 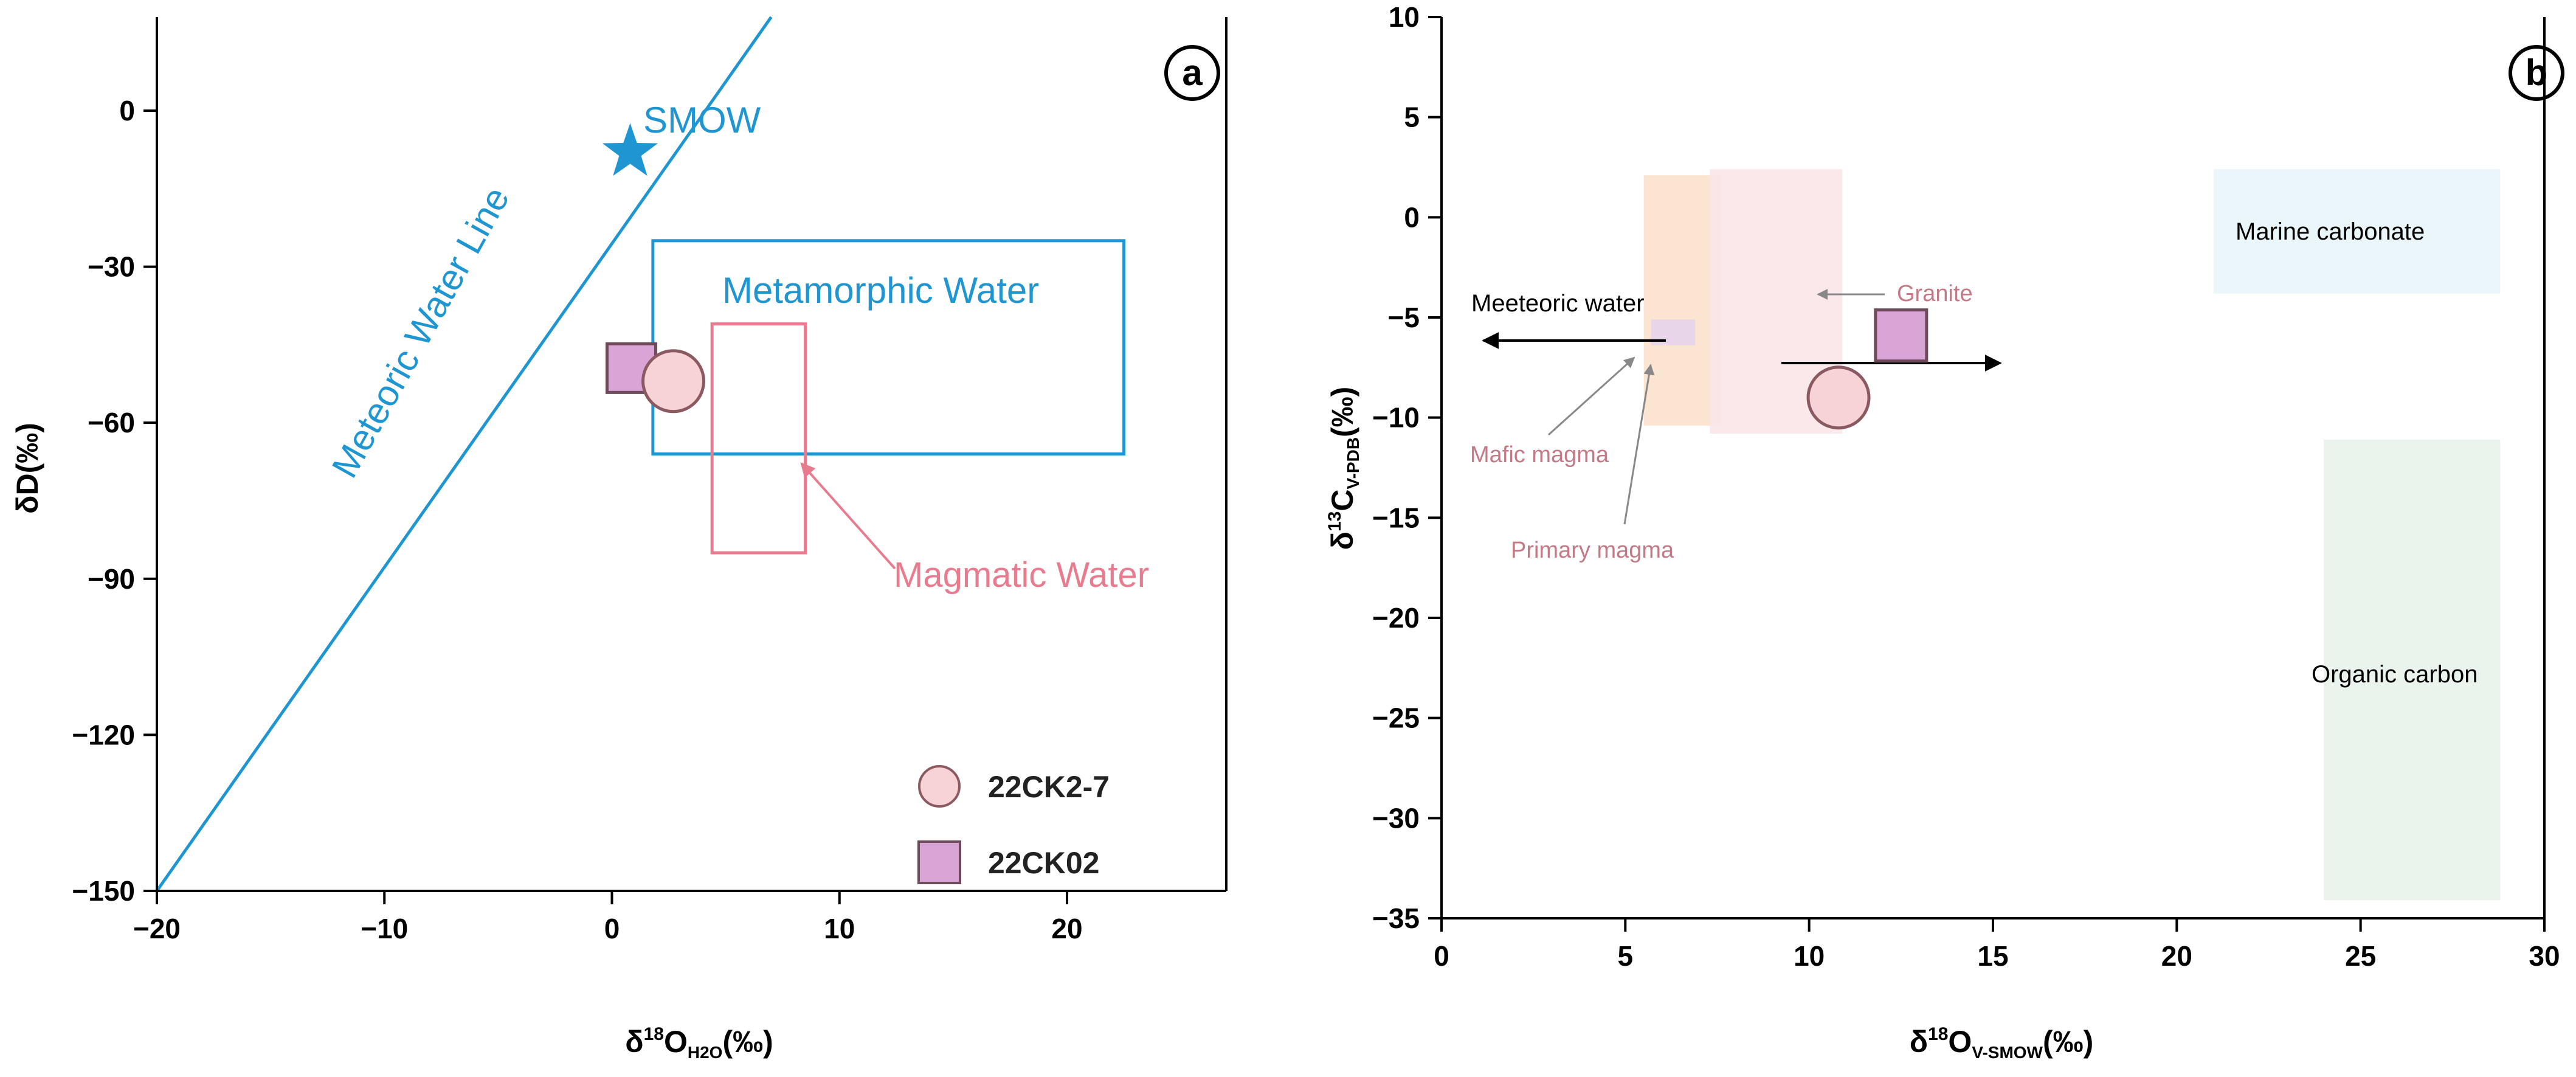 I want to click on y-tick-label: −5, so click(x=1404, y=317).